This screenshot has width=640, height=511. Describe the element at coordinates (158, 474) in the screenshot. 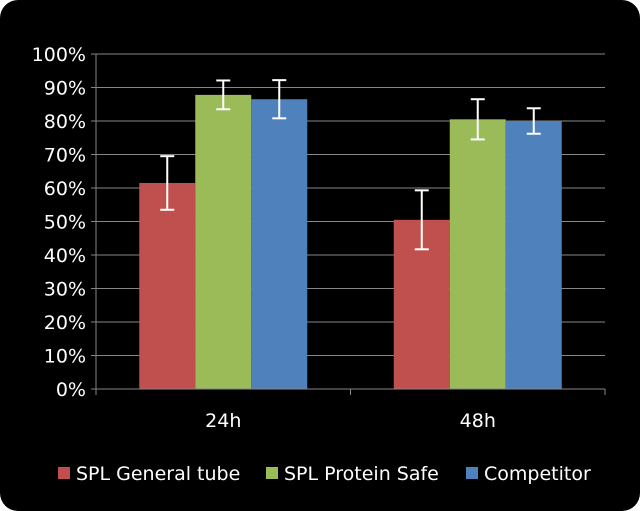

I see `legend-label: SPL General tube` at that location.